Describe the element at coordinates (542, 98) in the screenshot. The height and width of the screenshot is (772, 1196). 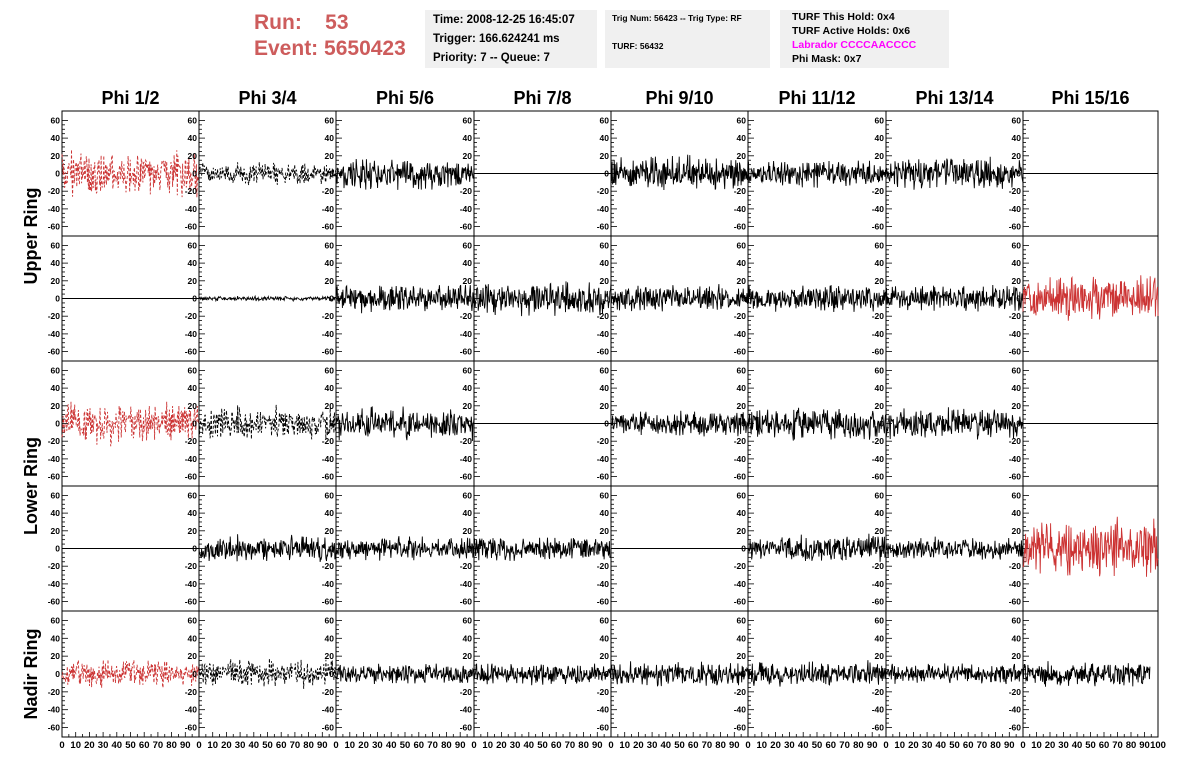
I see `column-header: Phi 7/8` at that location.